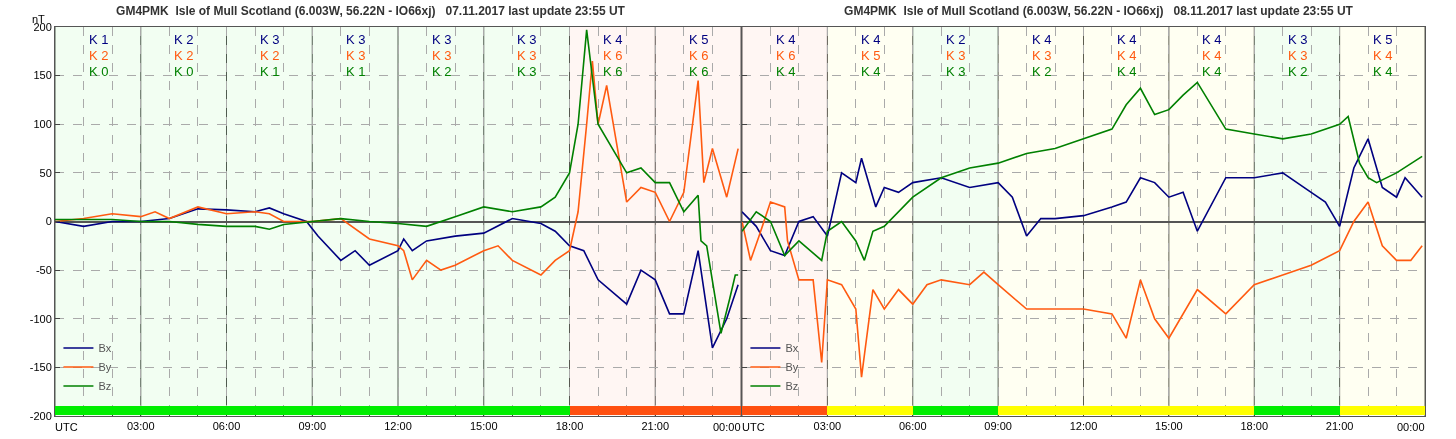 The width and height of the screenshot is (1456, 439). I want to click on y-tick-label: -200, so click(40, 415).